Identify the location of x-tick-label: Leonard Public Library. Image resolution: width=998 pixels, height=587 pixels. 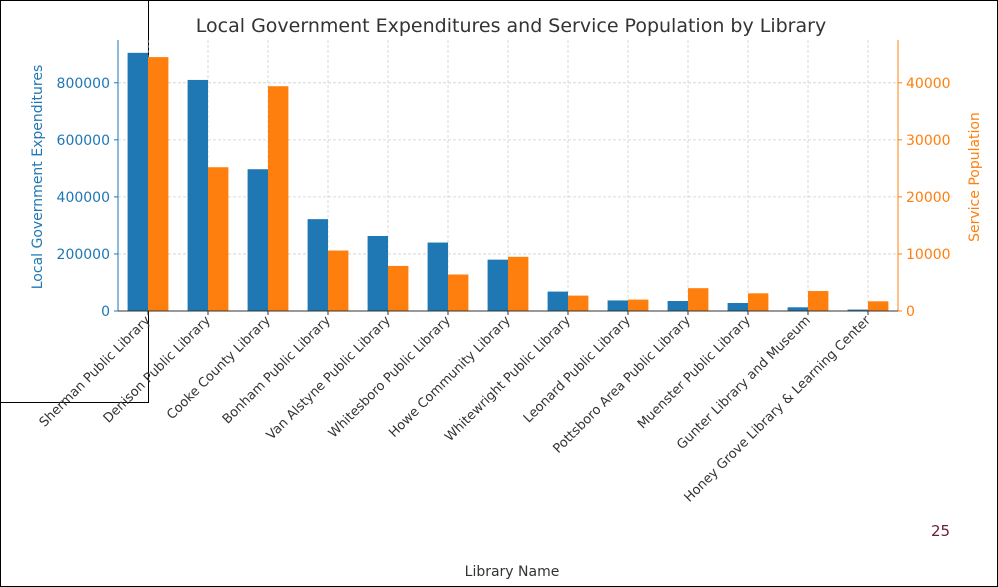
(577, 369).